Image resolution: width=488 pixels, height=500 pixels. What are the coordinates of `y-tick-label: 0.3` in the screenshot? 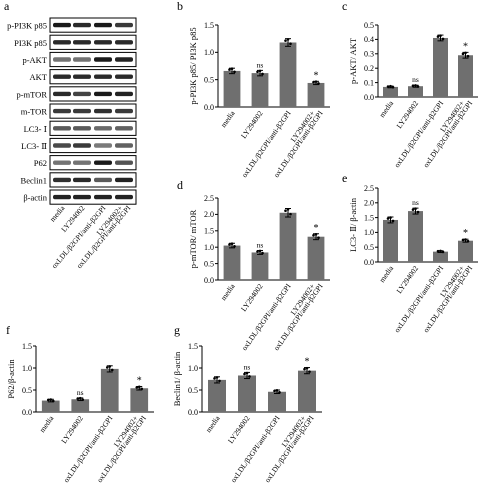 It's located at (369, 54).